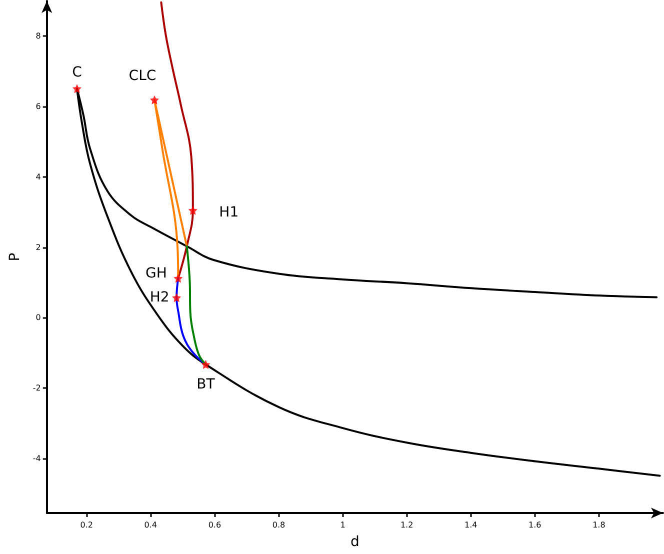 Image resolution: width=664 pixels, height=554 pixels. What do you see at coordinates (38, 107) in the screenshot?
I see `y-tick-label: 6` at bounding box center [38, 107].